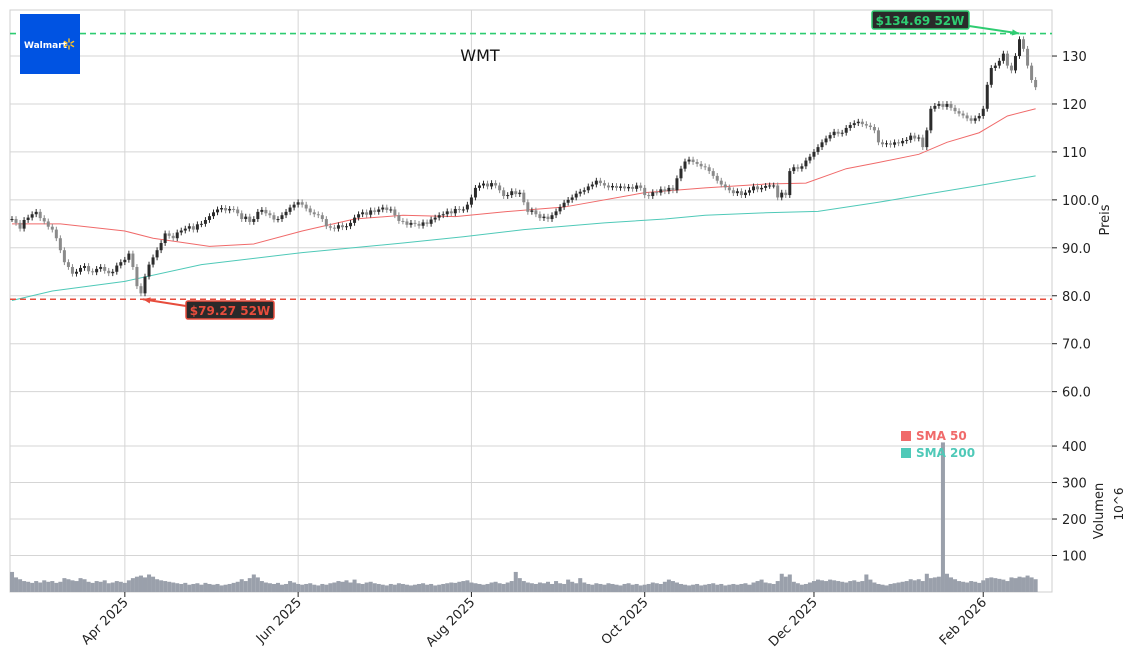 Image resolution: width=1138 pixels, height=669 pixels. Describe the element at coordinates (480, 55) in the screenshot. I see `chart-title: WMT` at that location.